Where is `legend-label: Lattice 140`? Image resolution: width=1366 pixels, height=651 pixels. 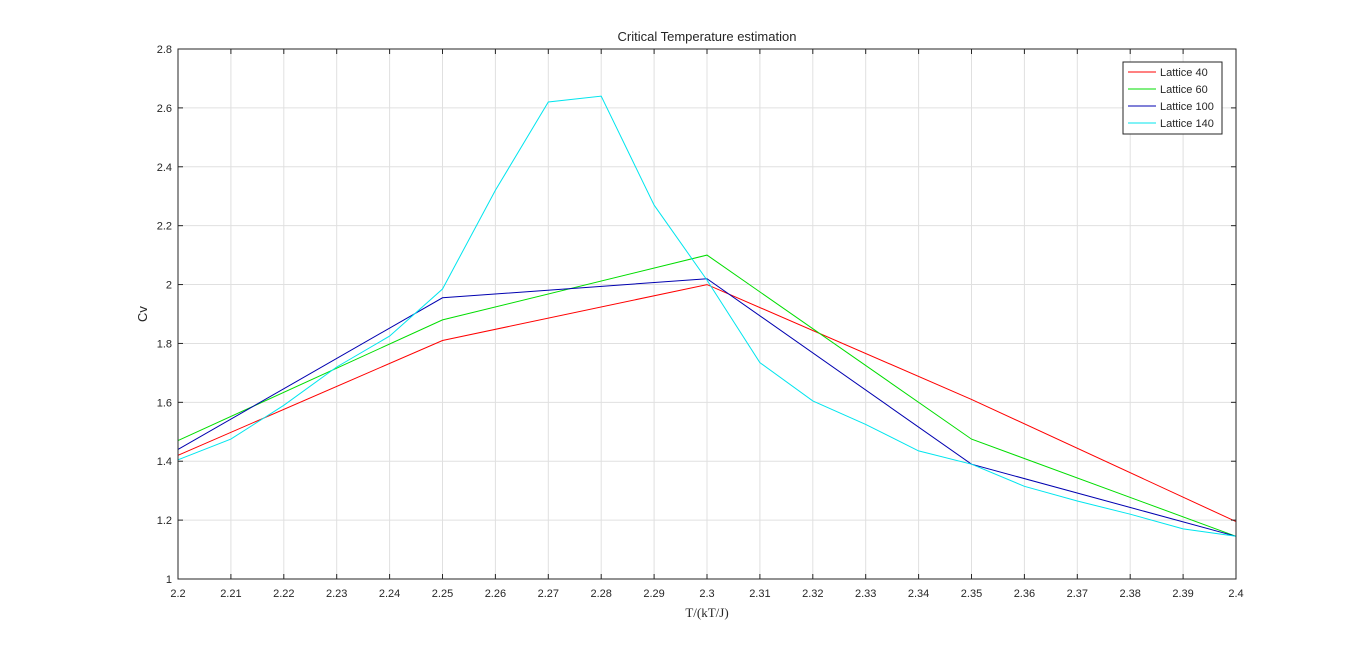
legend-label: Lattice 140 is located at coordinates (1187, 124).